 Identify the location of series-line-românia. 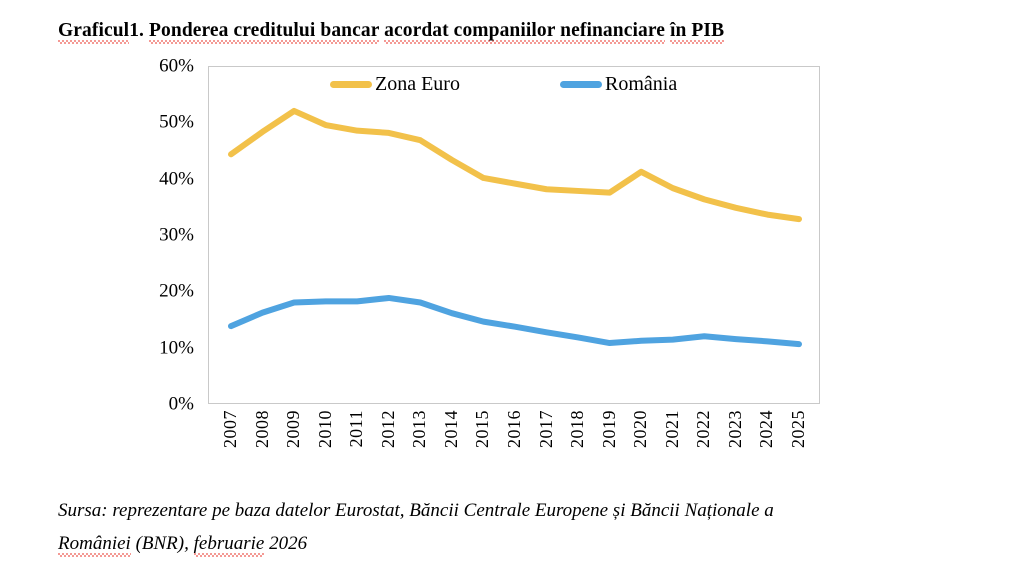
(515, 321).